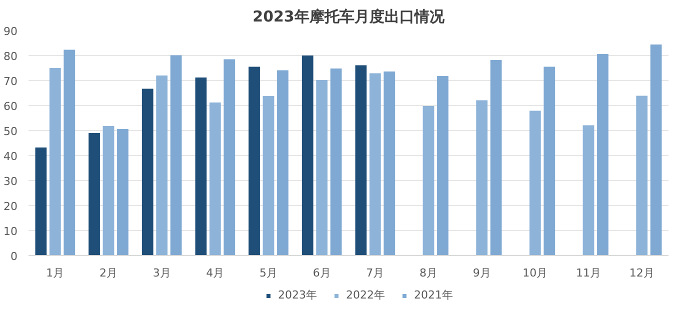 The image size is (700, 332). What do you see at coordinates (55, 273) in the screenshot?
I see `x-tick-label: 1月` at bounding box center [55, 273].